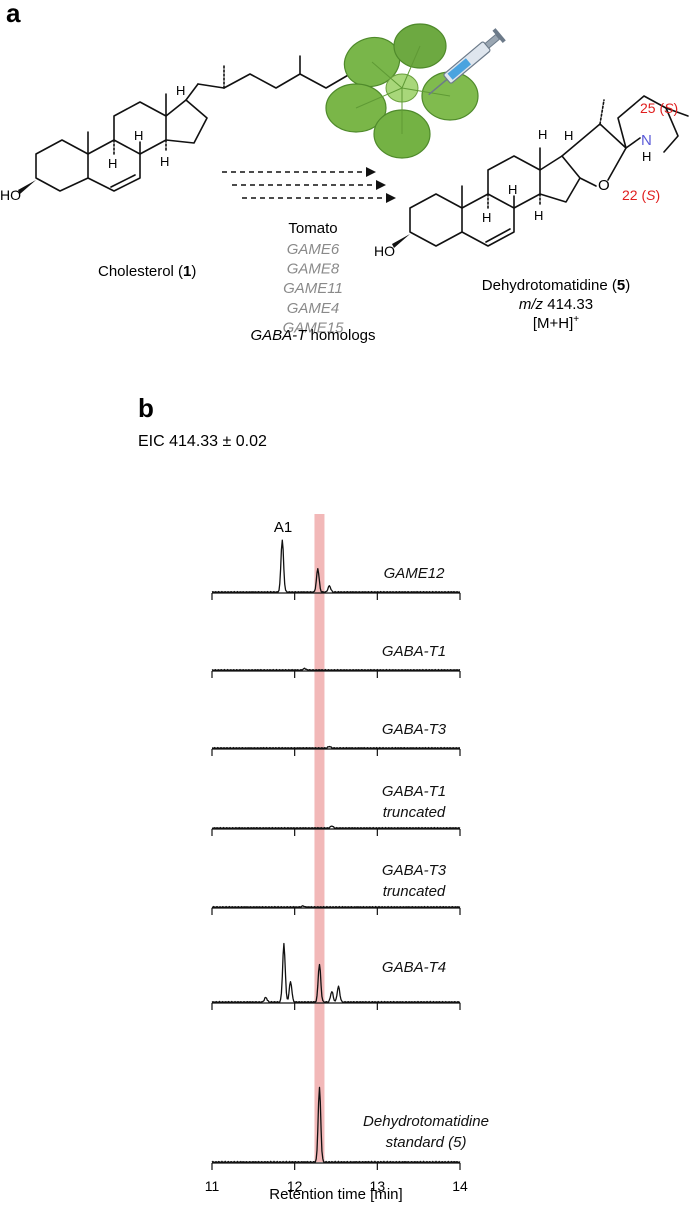 The width and height of the screenshot is (693, 1205). What do you see at coordinates (646, 156) in the screenshot?
I see `dehydrotomatidine-nh: H` at bounding box center [646, 156].